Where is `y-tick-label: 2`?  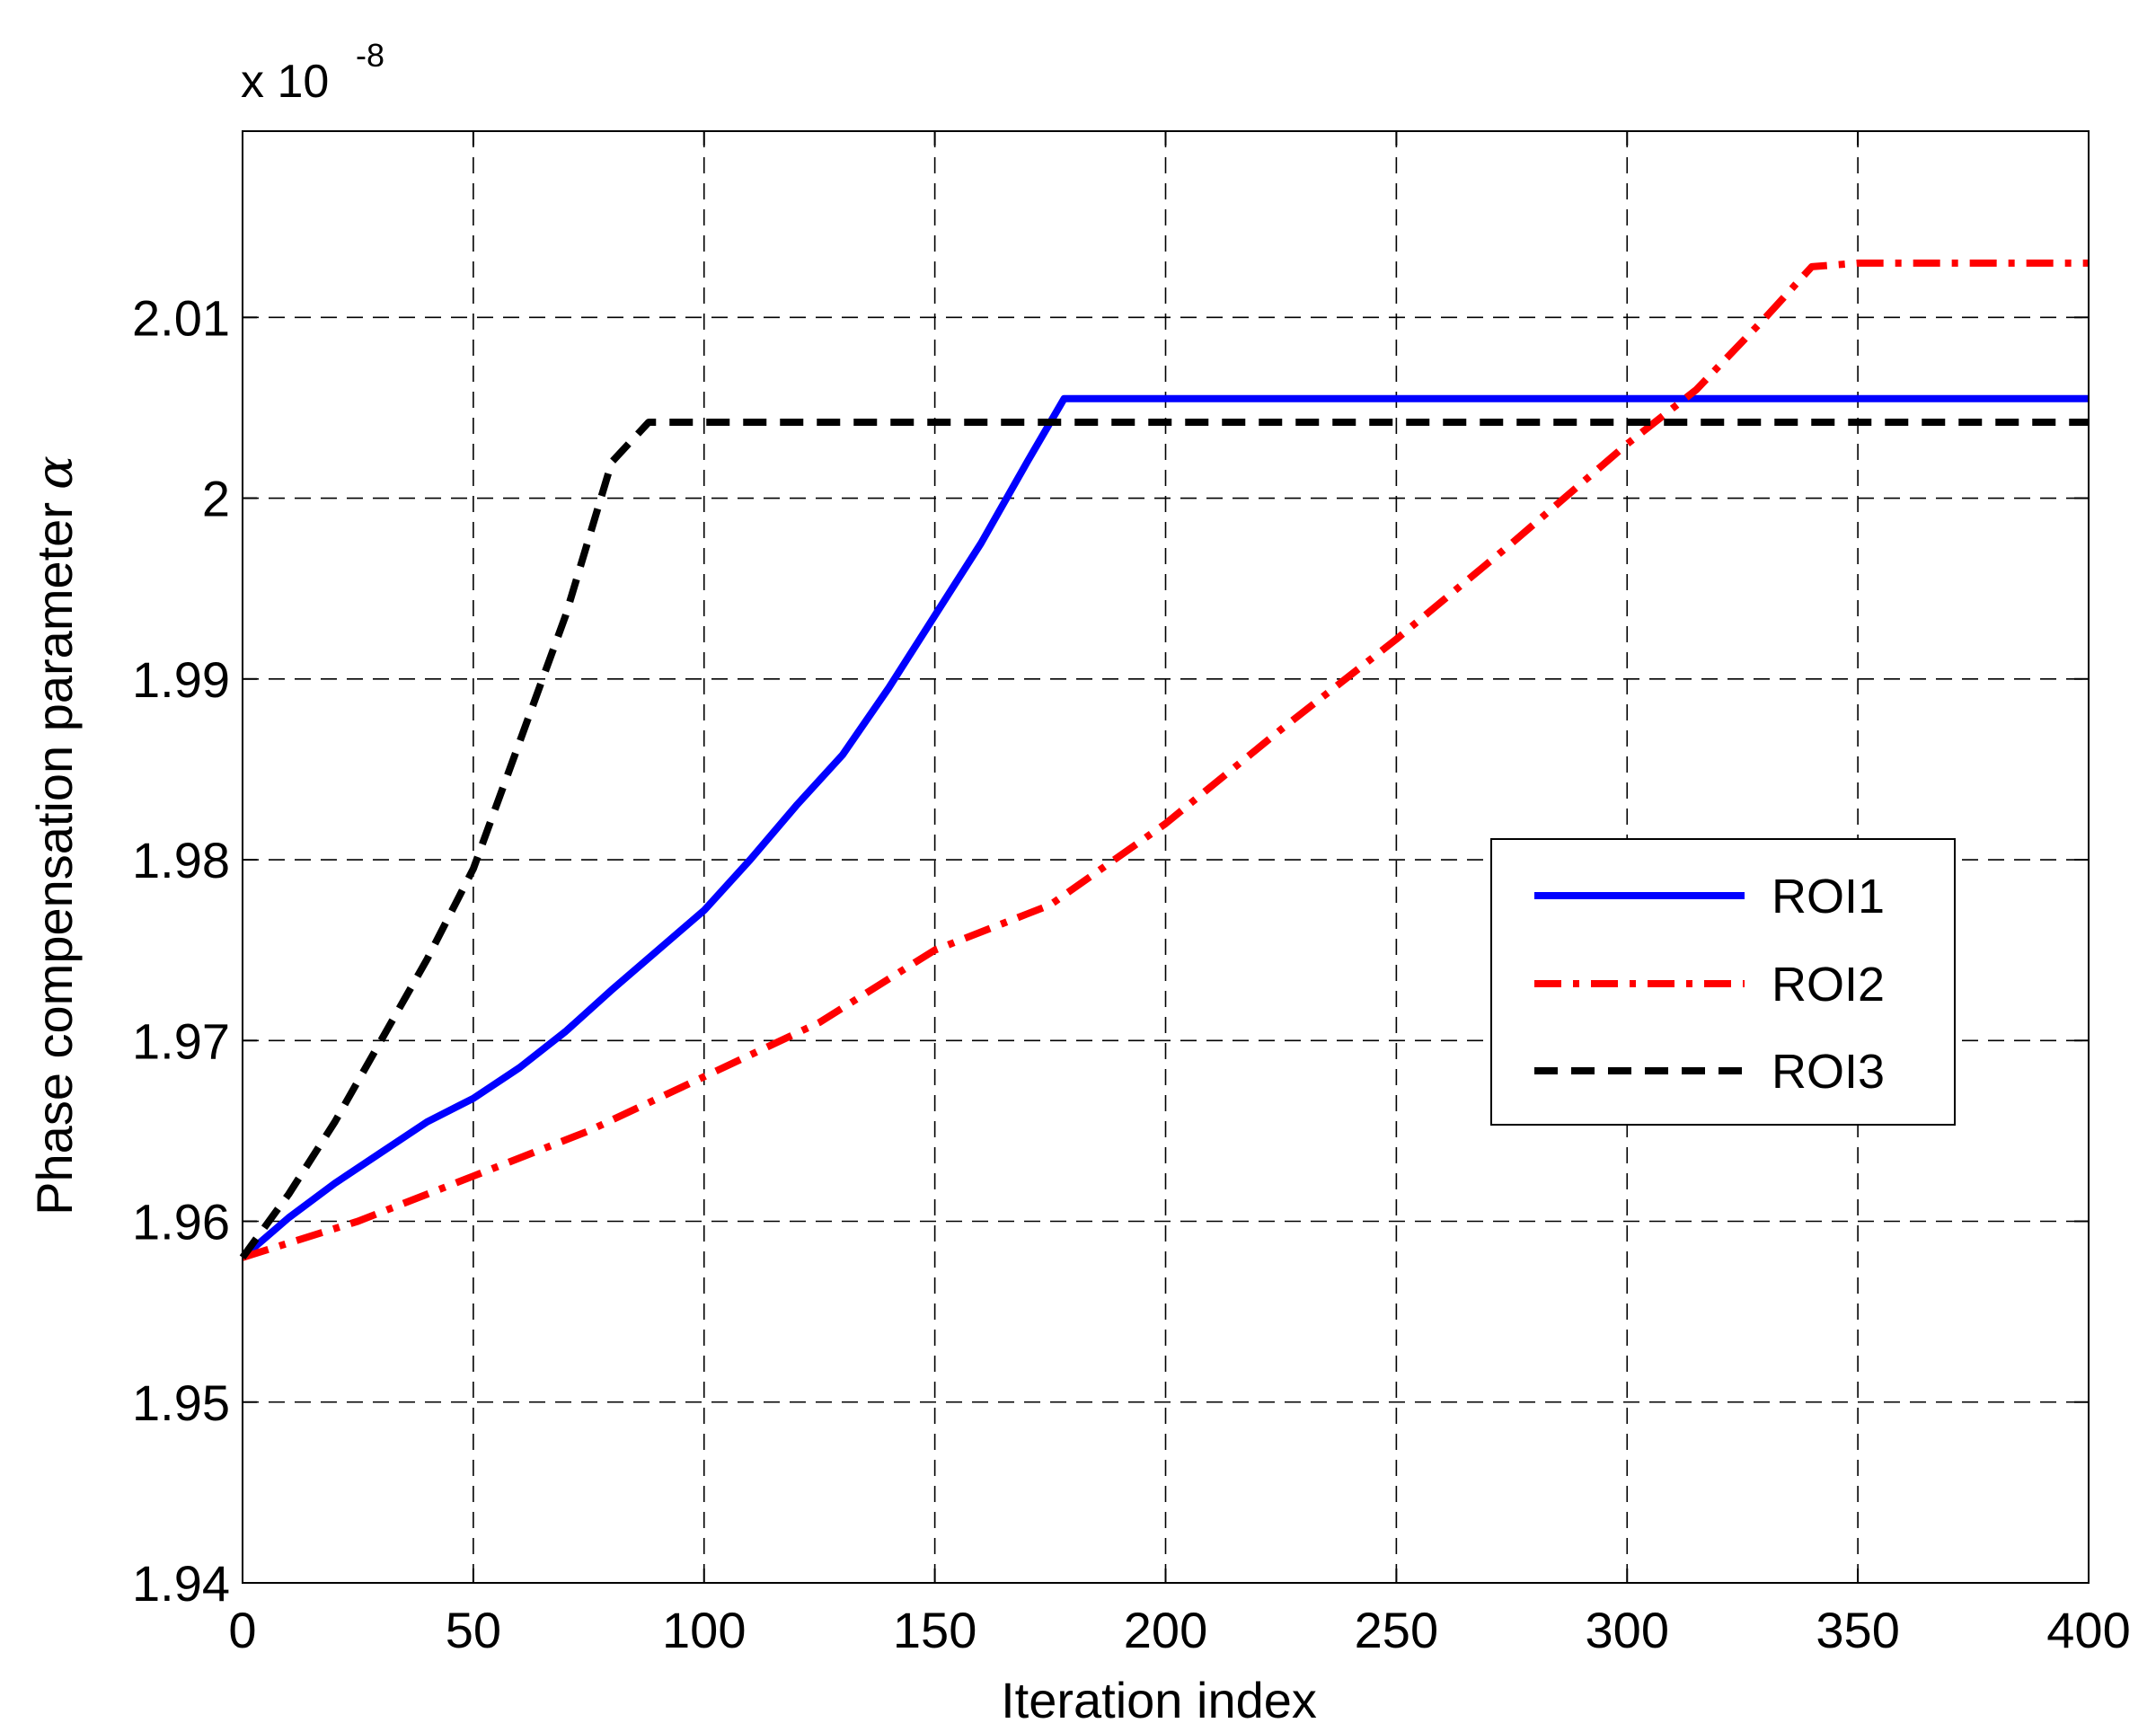 y-tick-label: 2 is located at coordinates (216, 499).